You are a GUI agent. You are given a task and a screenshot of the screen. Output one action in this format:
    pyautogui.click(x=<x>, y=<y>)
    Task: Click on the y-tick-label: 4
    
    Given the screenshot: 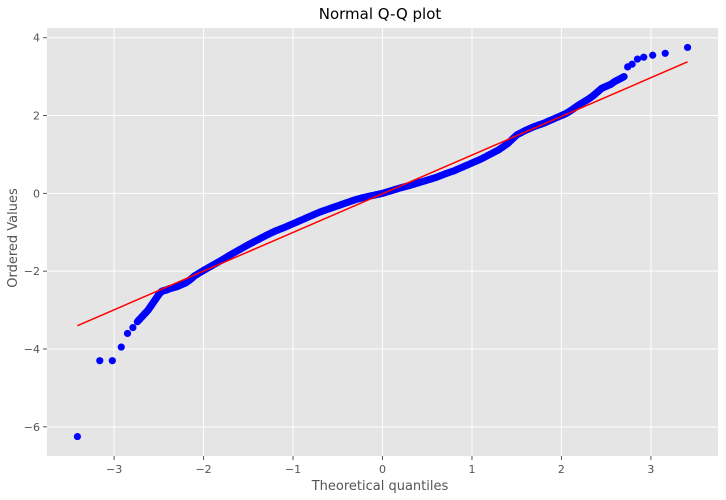 What is the action you would take?
    pyautogui.click(x=36, y=38)
    